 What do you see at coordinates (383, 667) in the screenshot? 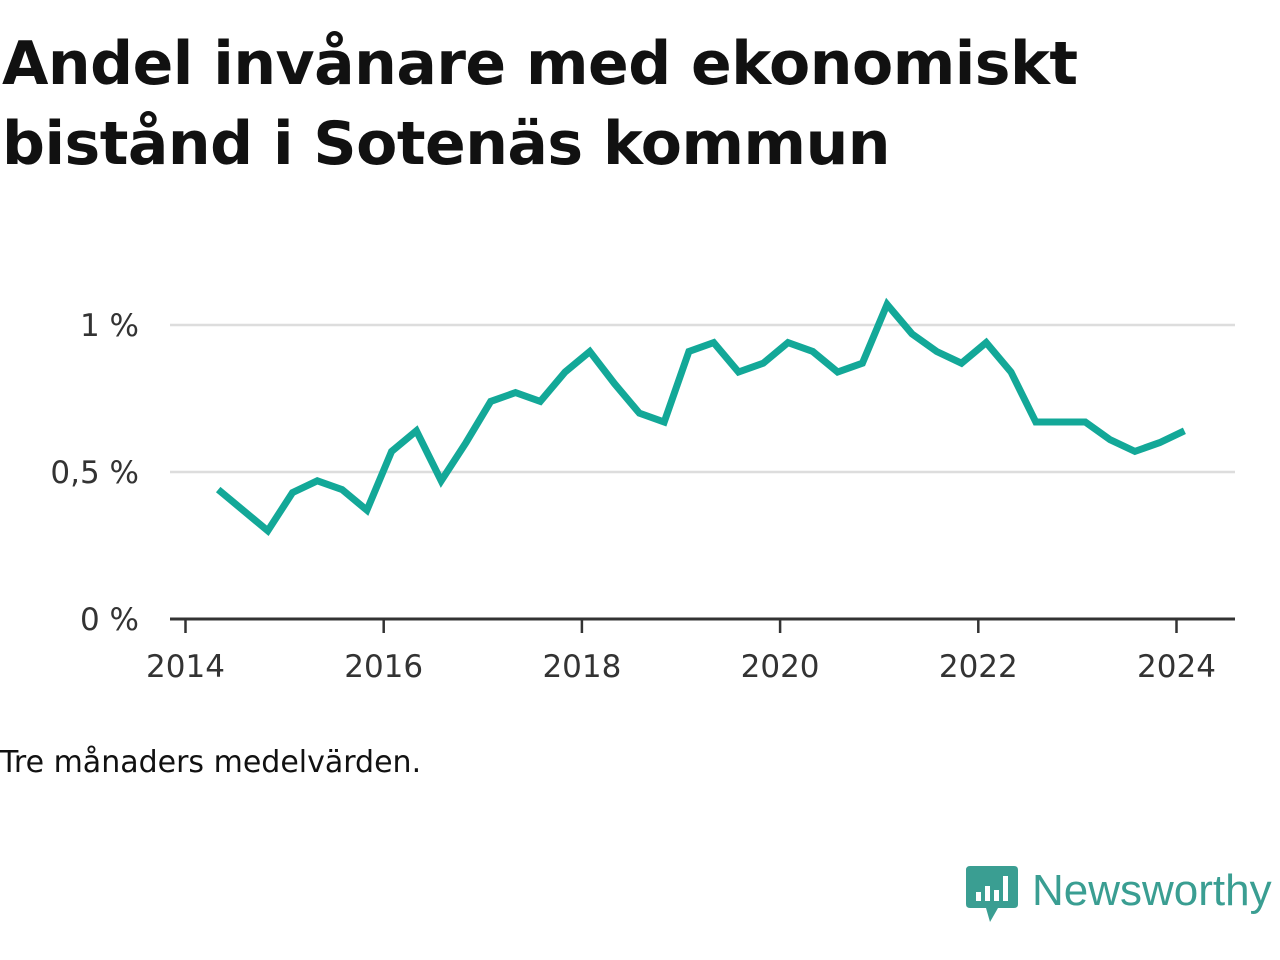
I see `x-tick-label: 2016` at bounding box center [383, 667].